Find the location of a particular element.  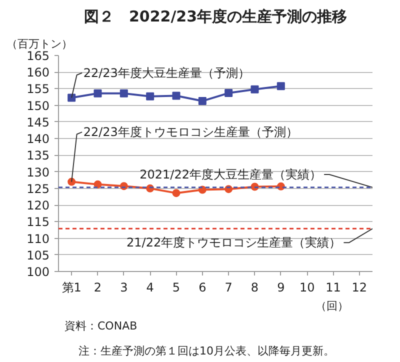

y-tick-label: 115 is located at coordinates (38, 222).